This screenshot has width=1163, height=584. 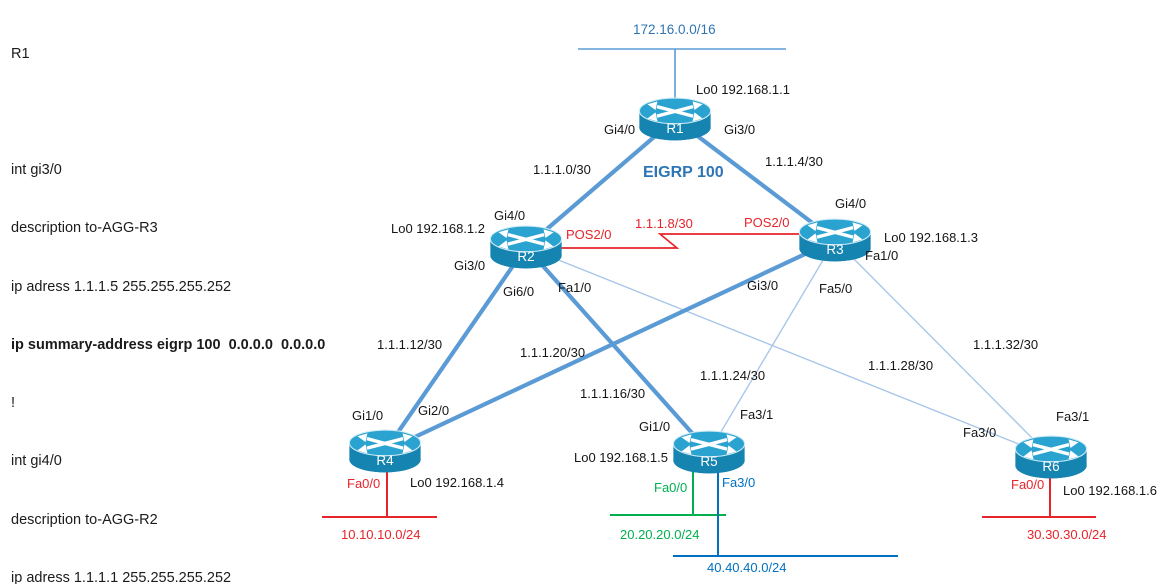 I want to click on r5-loopback-label: Lo0 192.168.1.5, so click(x=621, y=457).